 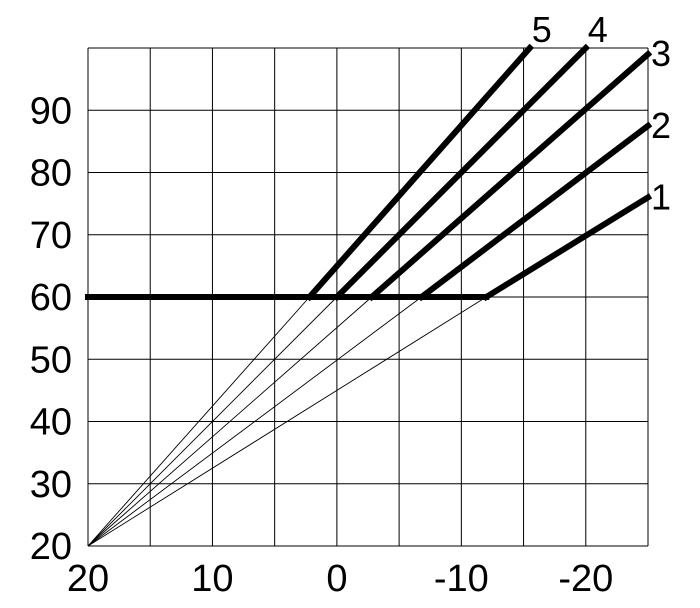 I want to click on x-axis-tick-labels: 20 10 0 -10 -20, so click(x=340, y=579).